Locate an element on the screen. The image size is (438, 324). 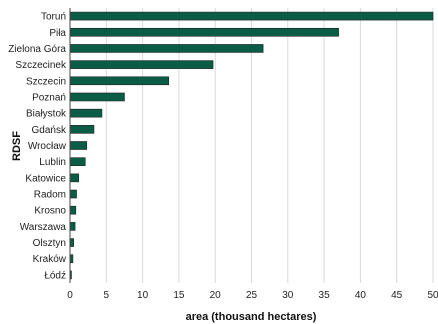
category-label: Wrocław is located at coordinates (47, 146).